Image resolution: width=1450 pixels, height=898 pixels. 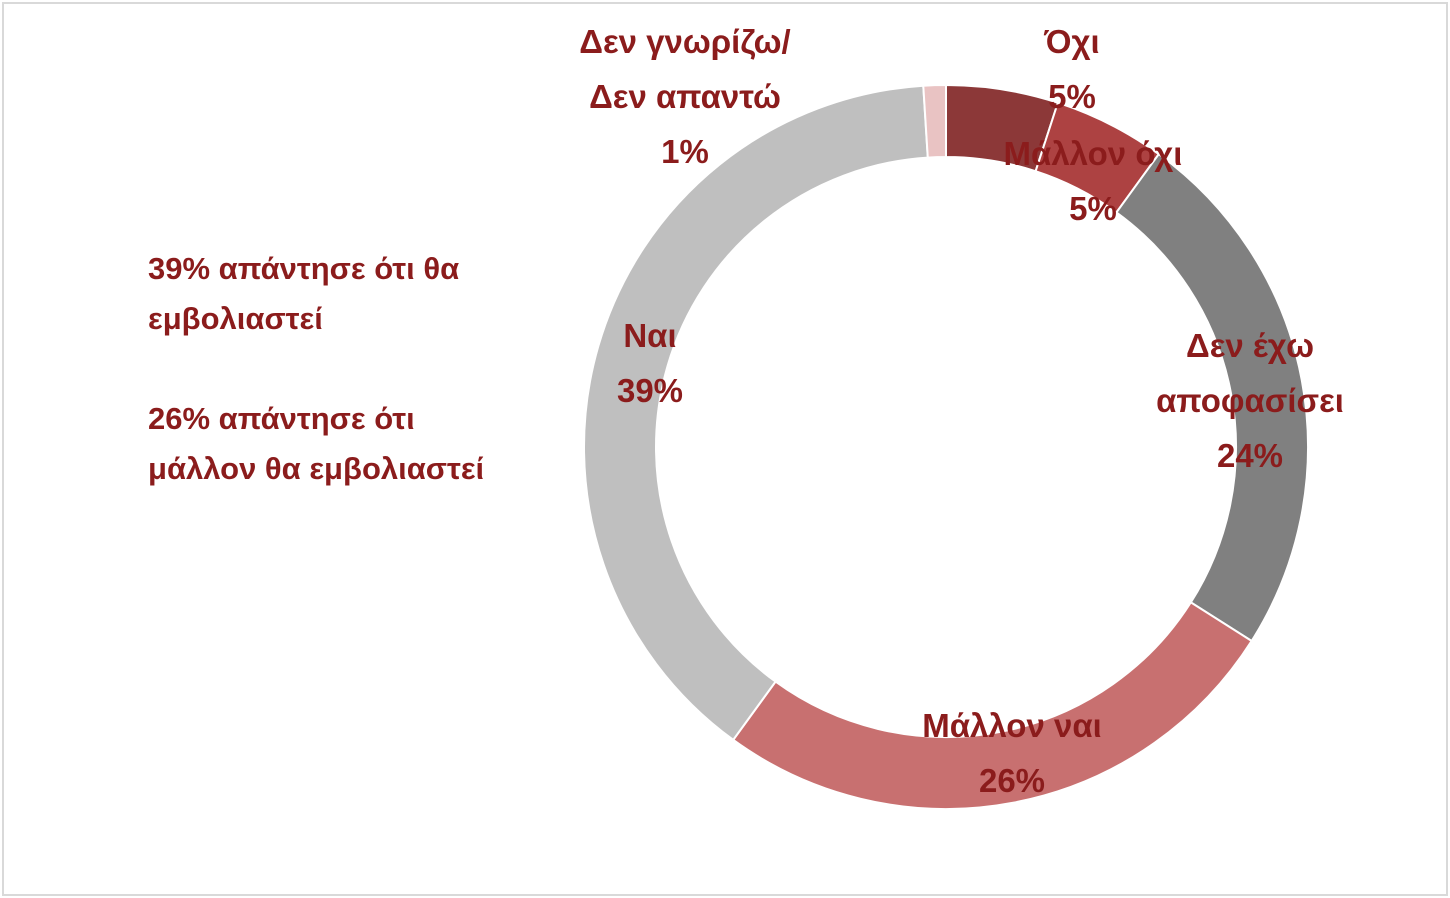 What do you see at coordinates (685, 151) in the screenshot?
I see `value-label: 1%` at bounding box center [685, 151].